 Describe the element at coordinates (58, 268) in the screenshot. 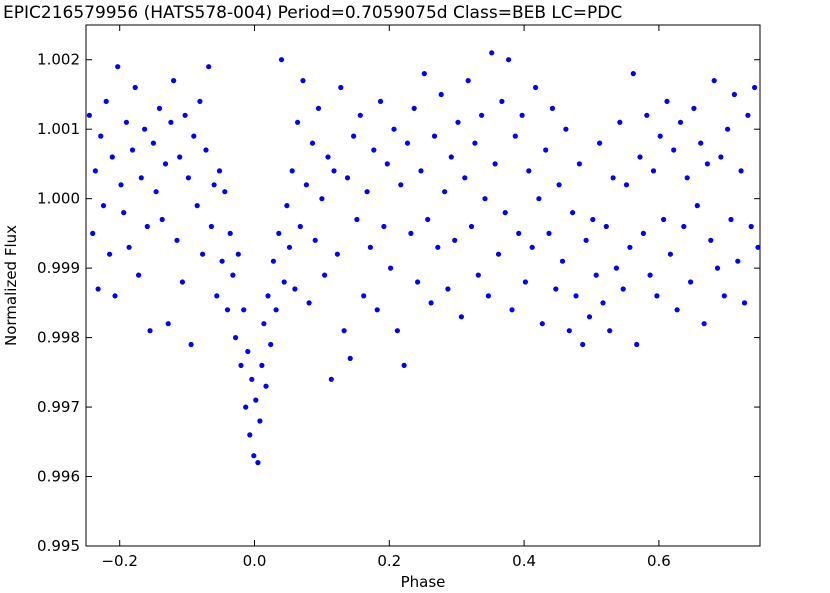

I see `y-tick-label: 0.999` at that location.